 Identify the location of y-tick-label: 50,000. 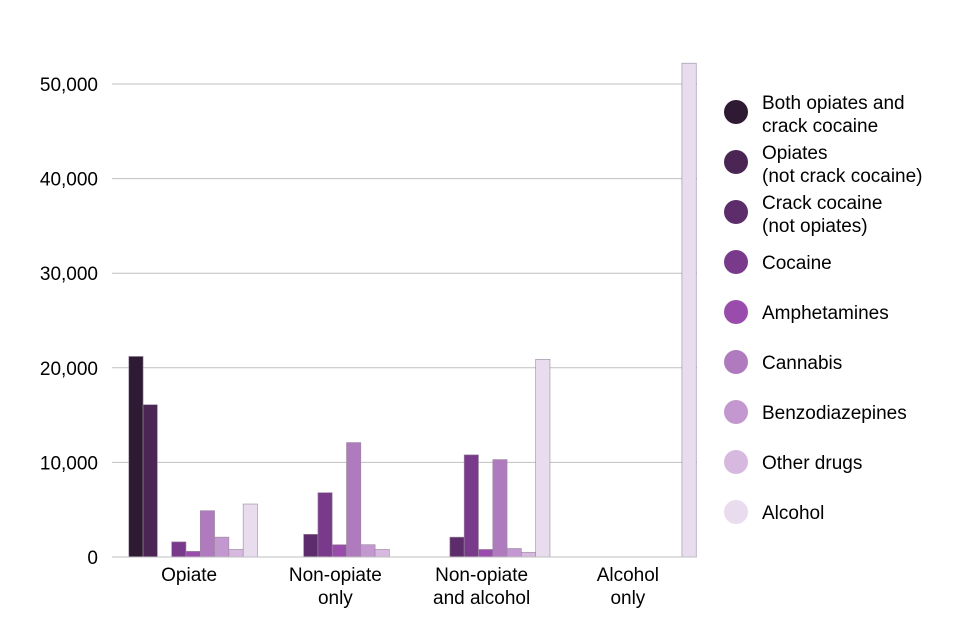
(69, 85).